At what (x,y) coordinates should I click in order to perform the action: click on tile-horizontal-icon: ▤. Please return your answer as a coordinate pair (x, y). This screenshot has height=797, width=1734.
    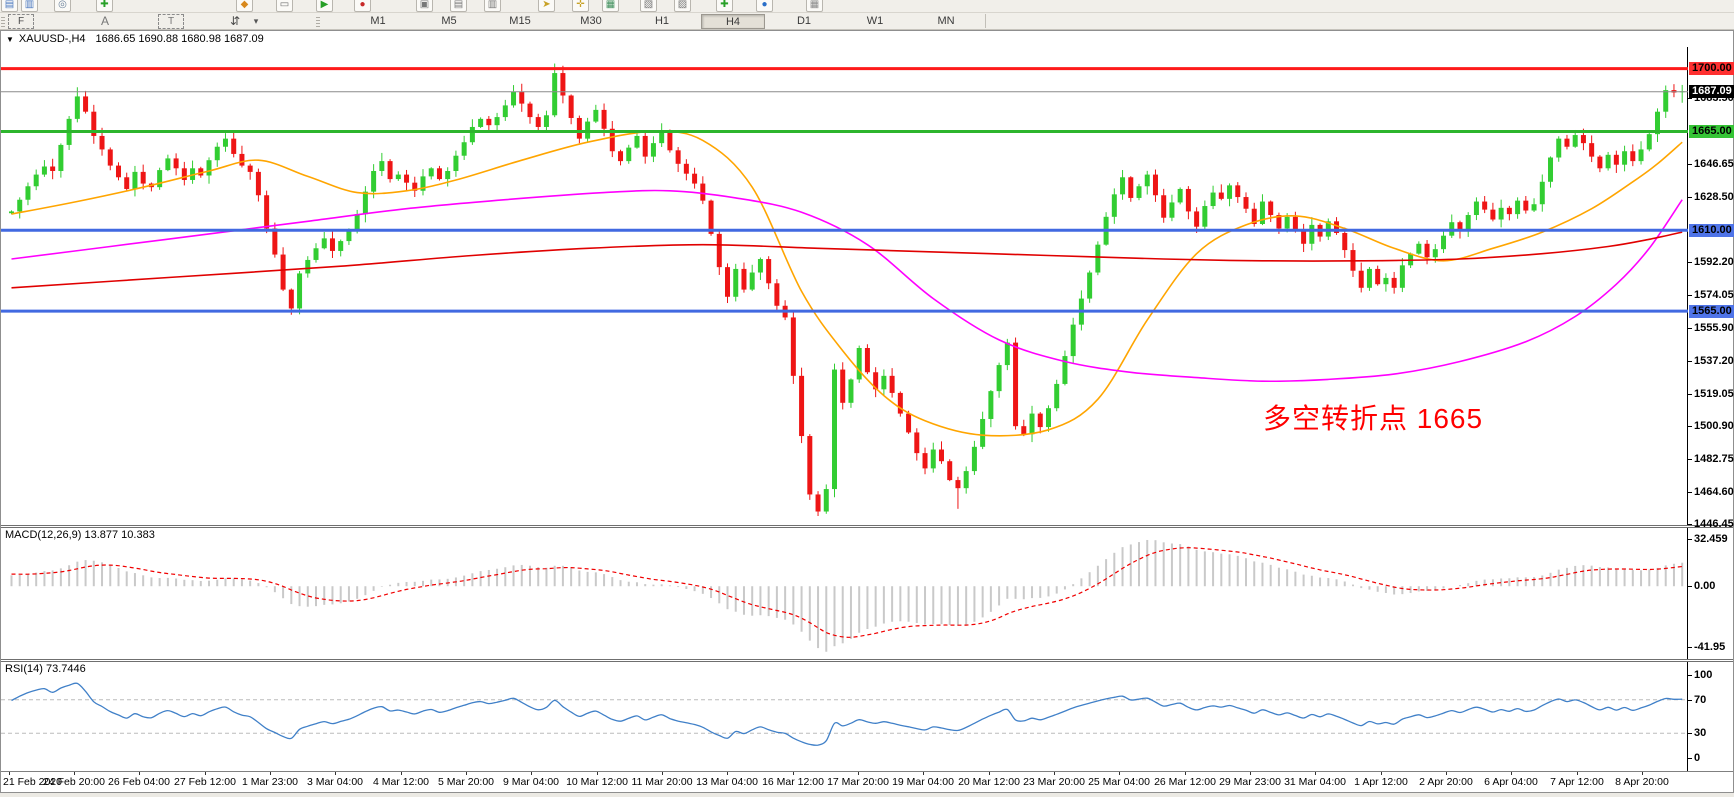
    Looking at the image, I should click on (458, 6).